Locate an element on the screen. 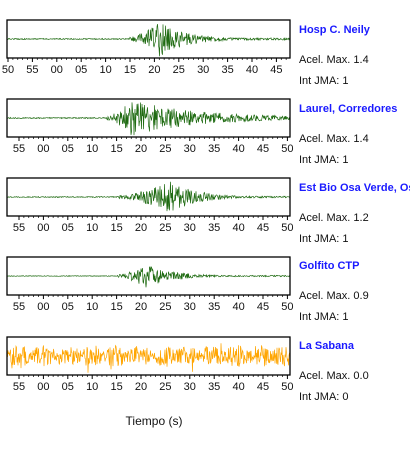 The image size is (410, 460). station-info-4: La Sabana Acel. Max. 0.0 Int JMA: 0 is located at coordinates (354, 371).